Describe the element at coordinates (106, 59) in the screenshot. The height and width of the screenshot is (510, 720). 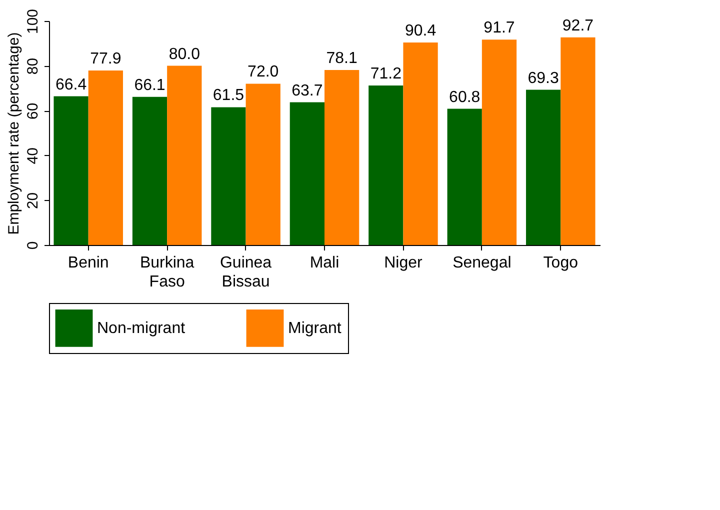
I see `text: 77.9` at that location.